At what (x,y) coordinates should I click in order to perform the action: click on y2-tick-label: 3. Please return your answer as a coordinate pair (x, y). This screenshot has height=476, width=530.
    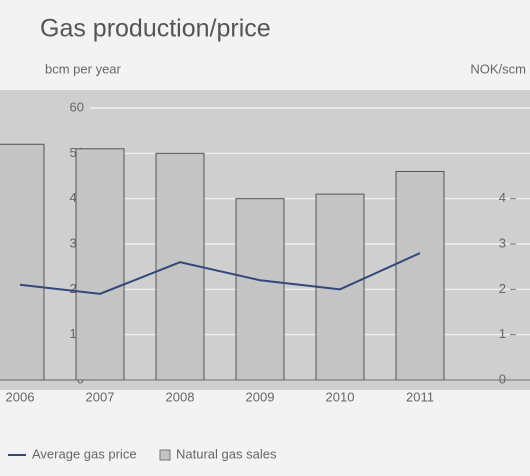
    Looking at the image, I should click on (502, 242).